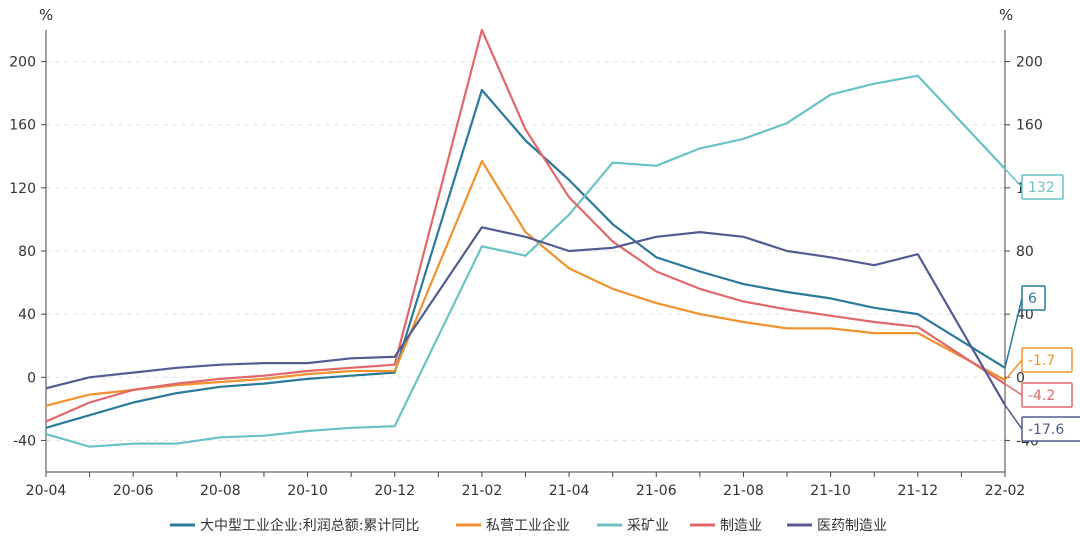 Image resolution: width=1080 pixels, height=544 pixels. I want to click on legend-label: 采矿业, so click(648, 526).